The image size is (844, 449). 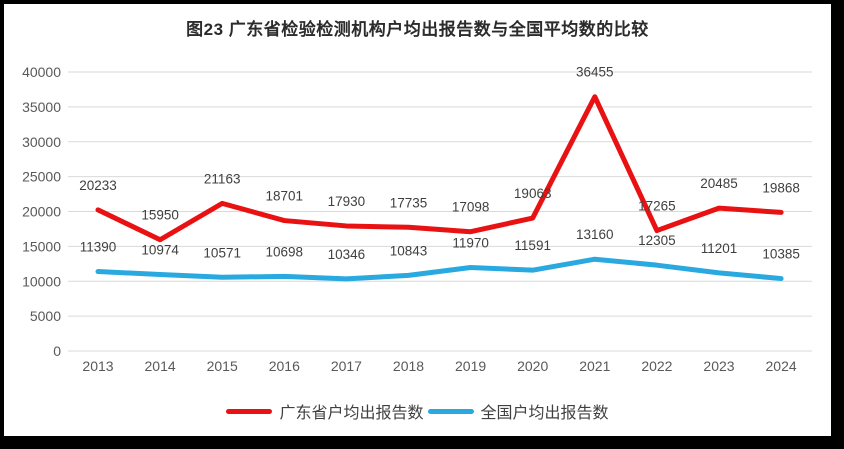 I want to click on svg-text: 10843, so click(x=409, y=250).